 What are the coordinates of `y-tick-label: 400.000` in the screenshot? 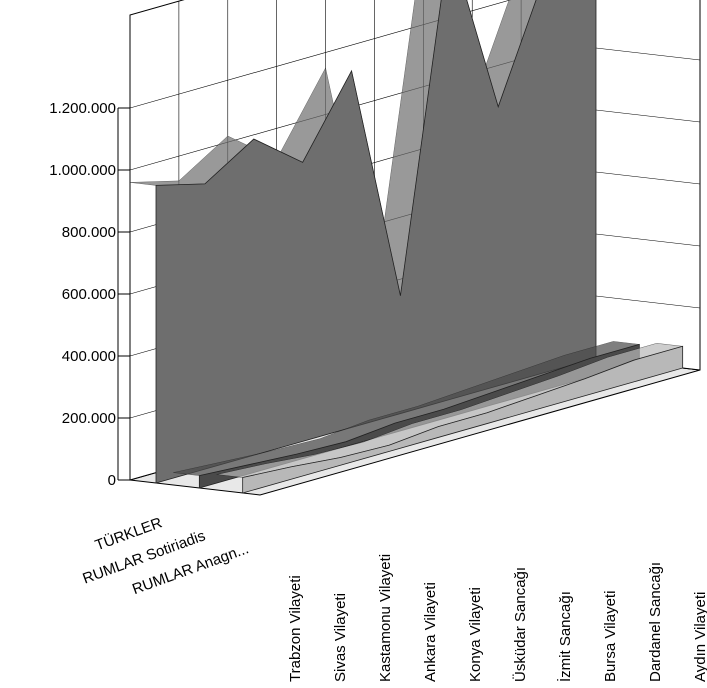 It's located at (89, 356).